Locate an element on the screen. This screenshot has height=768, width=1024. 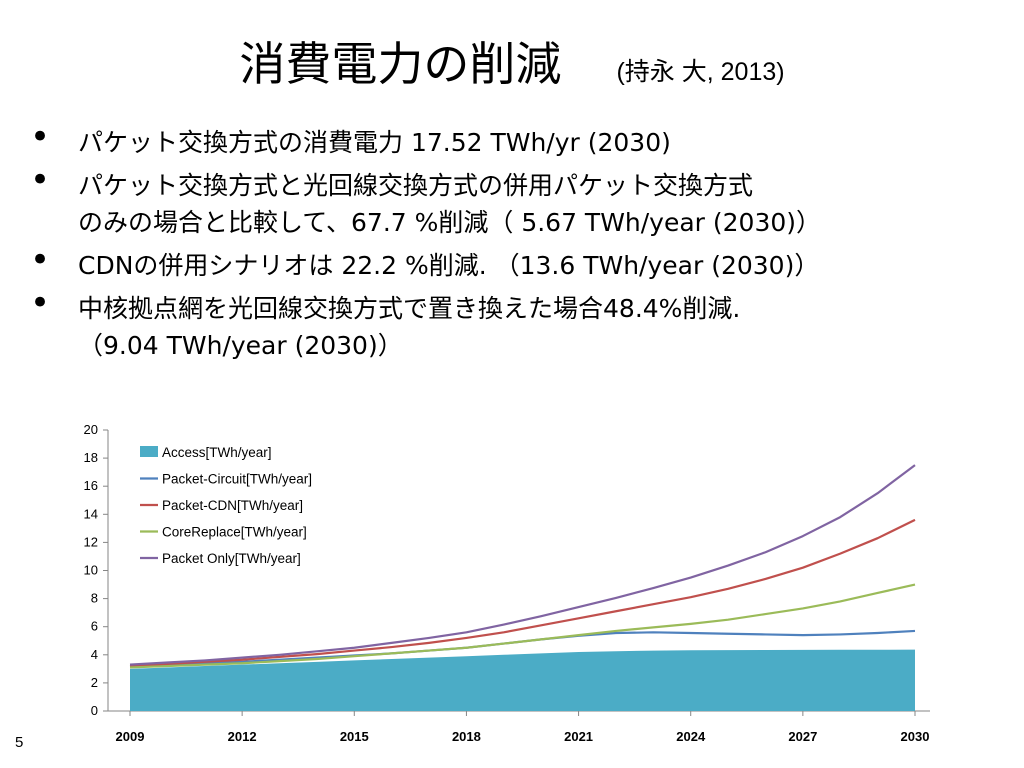
x-tick-label: 2030 is located at coordinates (915, 736).